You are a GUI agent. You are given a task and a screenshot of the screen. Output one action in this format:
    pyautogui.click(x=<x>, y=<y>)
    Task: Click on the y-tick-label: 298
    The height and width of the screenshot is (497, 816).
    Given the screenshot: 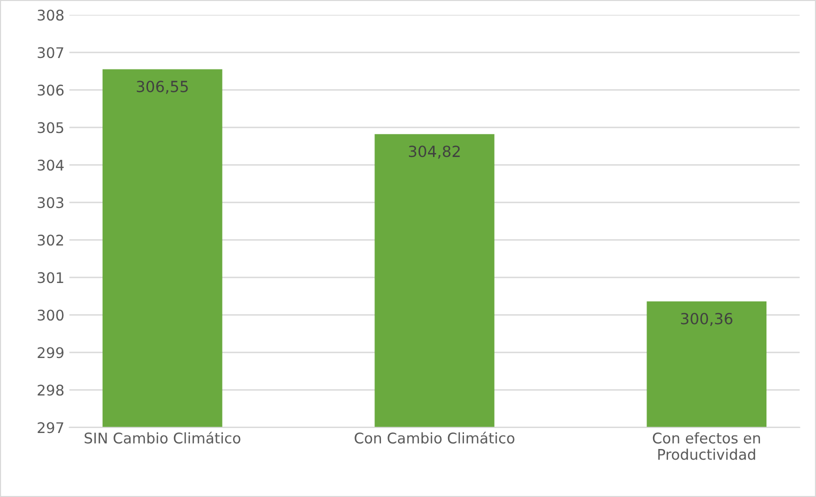 What is the action you would take?
    pyautogui.click(x=51, y=390)
    